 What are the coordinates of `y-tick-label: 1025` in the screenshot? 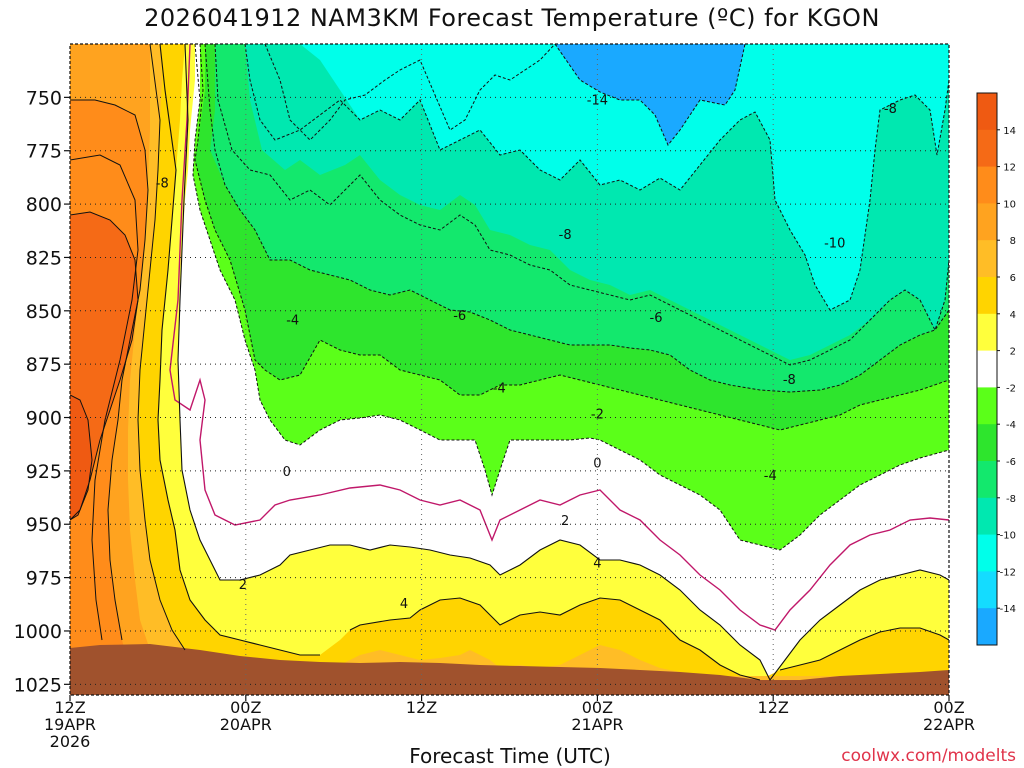 It's located at (38, 685).